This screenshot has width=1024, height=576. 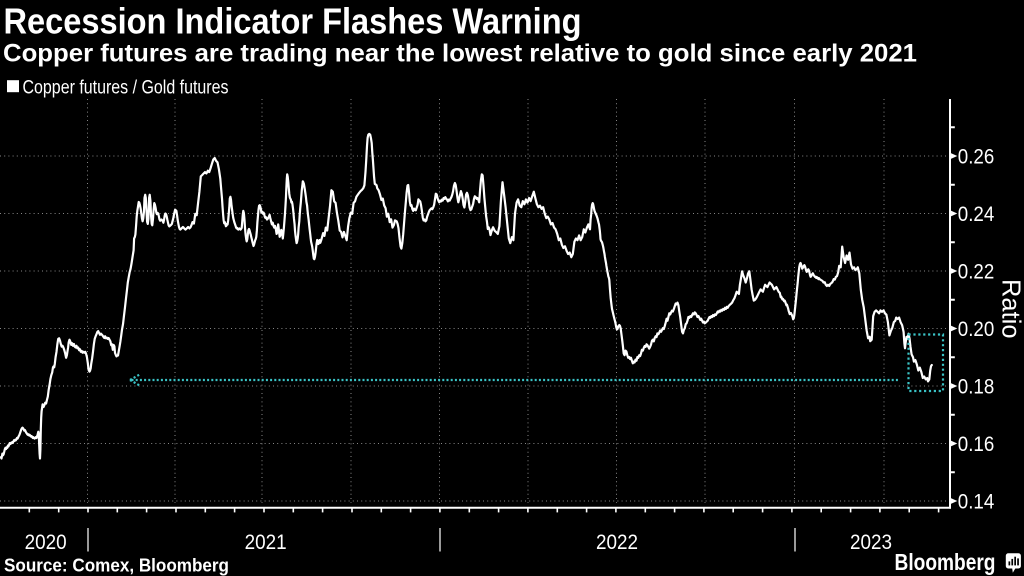 I want to click on svg-text: 2021, so click(x=266, y=542).